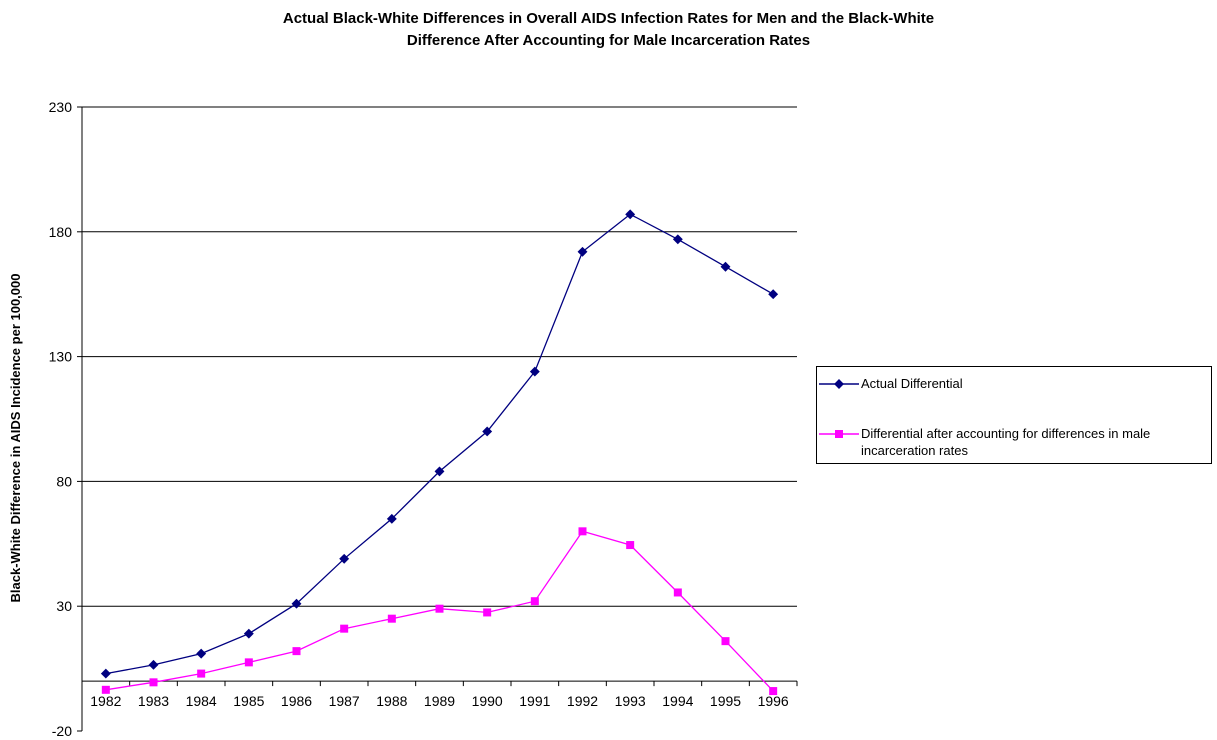 This screenshot has width=1217, height=740. What do you see at coordinates (725, 701) in the screenshot?
I see `x-tick-label: 1995` at bounding box center [725, 701].